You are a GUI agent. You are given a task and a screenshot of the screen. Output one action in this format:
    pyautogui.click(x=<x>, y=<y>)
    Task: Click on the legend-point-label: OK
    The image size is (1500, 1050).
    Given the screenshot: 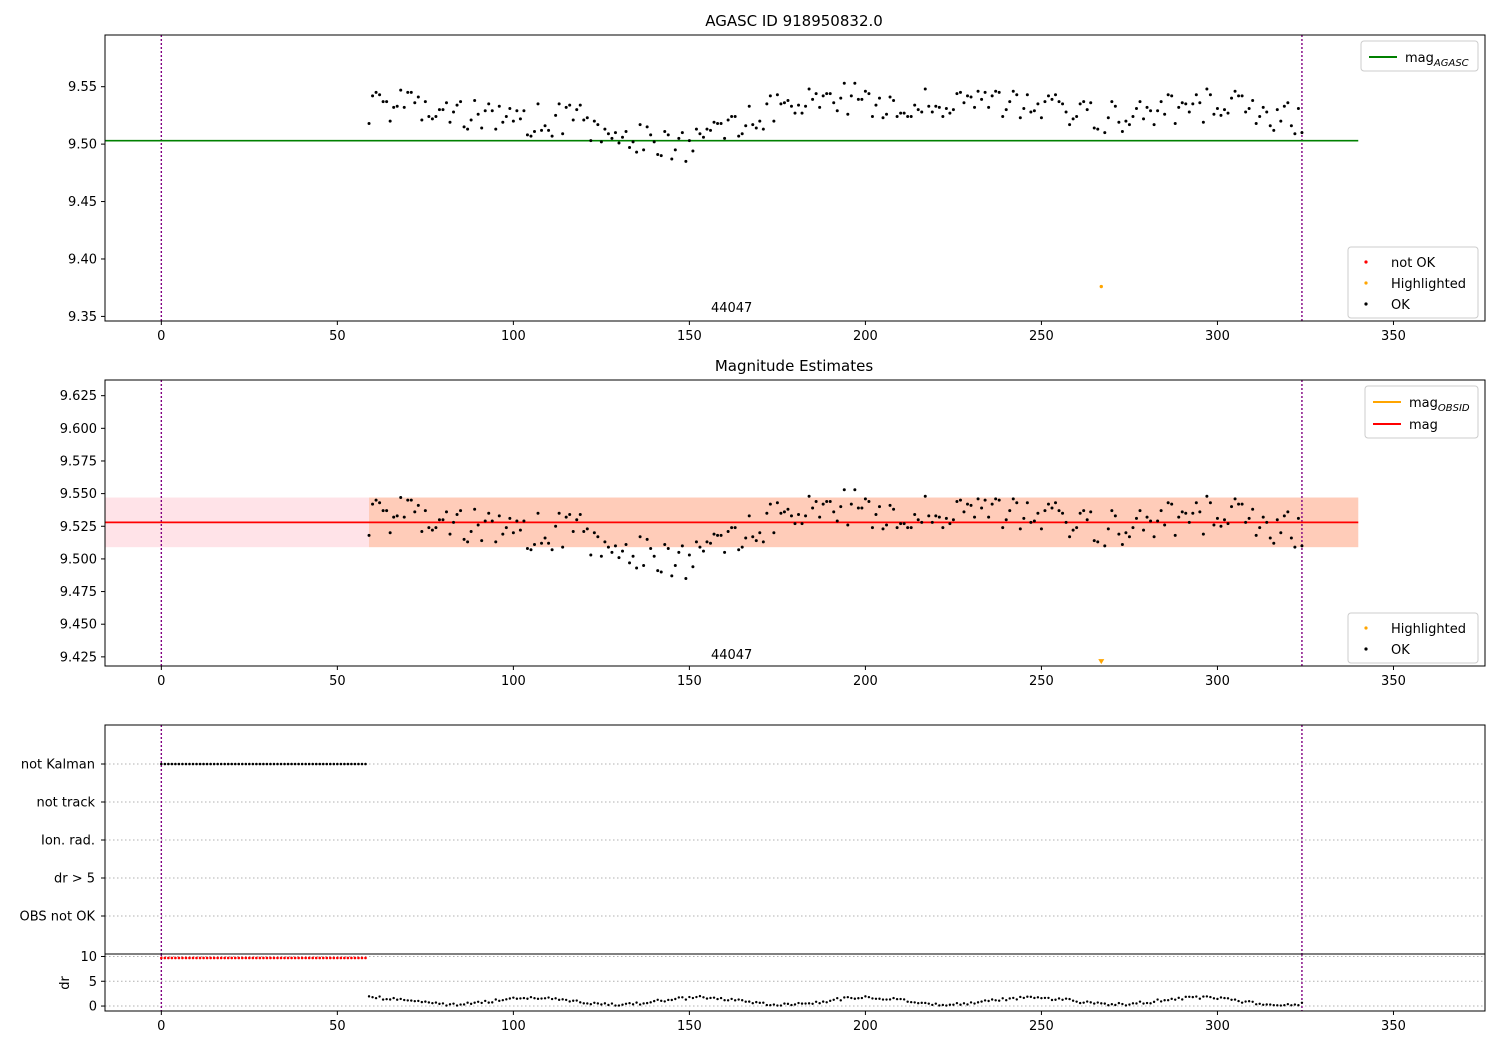 What is the action you would take?
    pyautogui.click(x=1400, y=305)
    